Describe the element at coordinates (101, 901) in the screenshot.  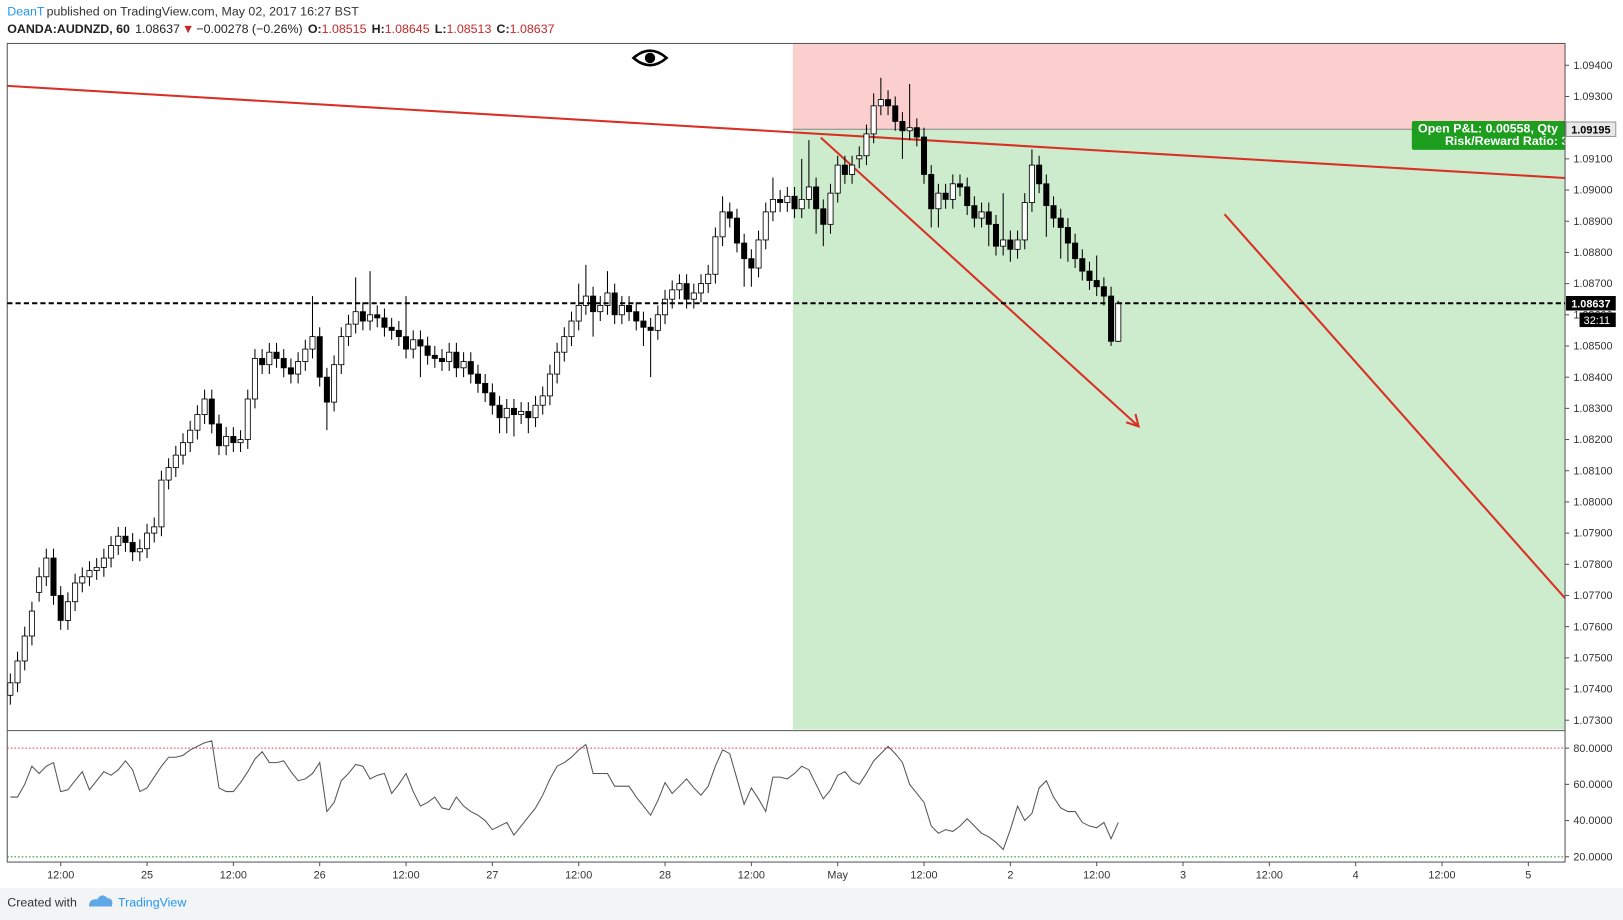
I see `tv-logo` at that location.